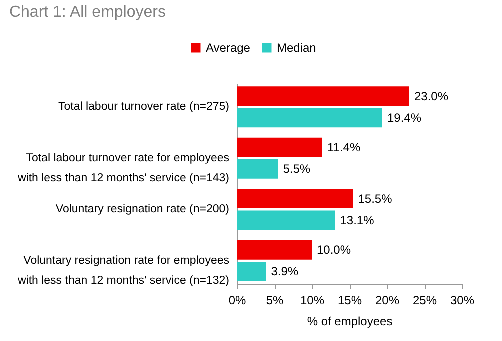 The image size is (502, 341). Describe the element at coordinates (296, 48) in the screenshot. I see `legend-label: Median` at that location.